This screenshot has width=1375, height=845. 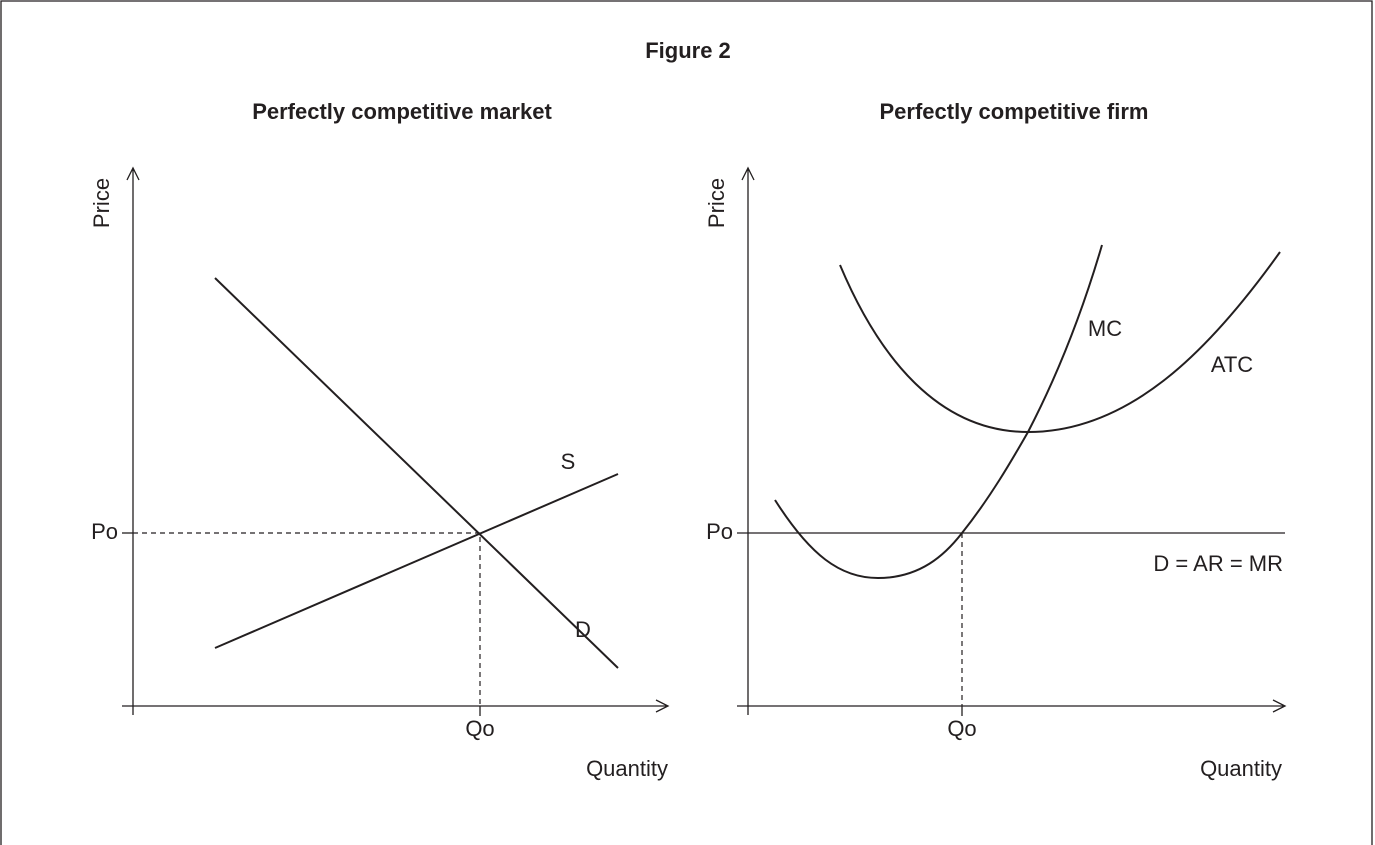 I want to click on curve-label: ATC, so click(x=1232, y=364).